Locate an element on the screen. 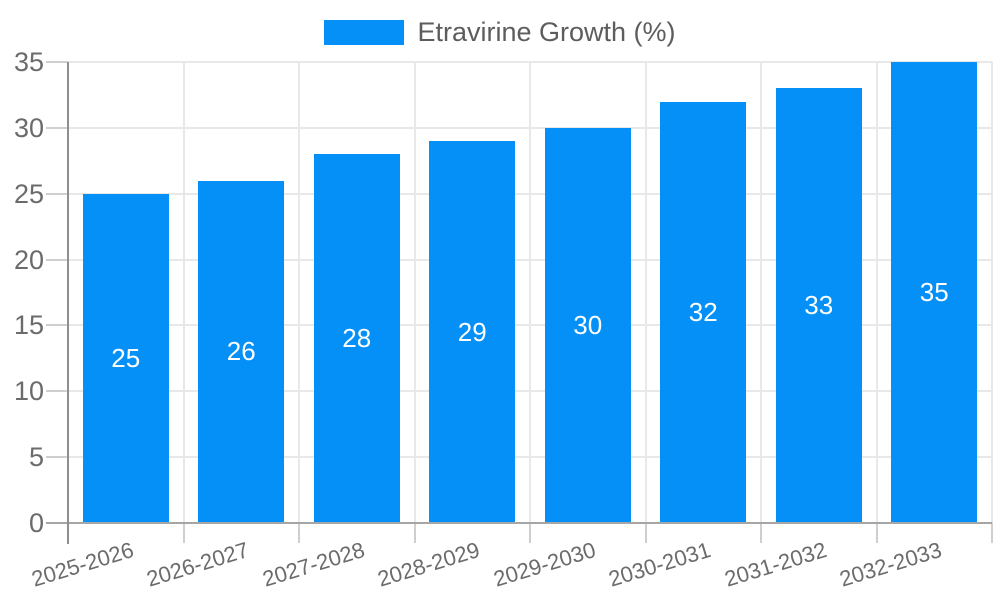 This screenshot has width=1000, height=600. x-axis-tick-label: 2025-2026 is located at coordinates (82, 564).